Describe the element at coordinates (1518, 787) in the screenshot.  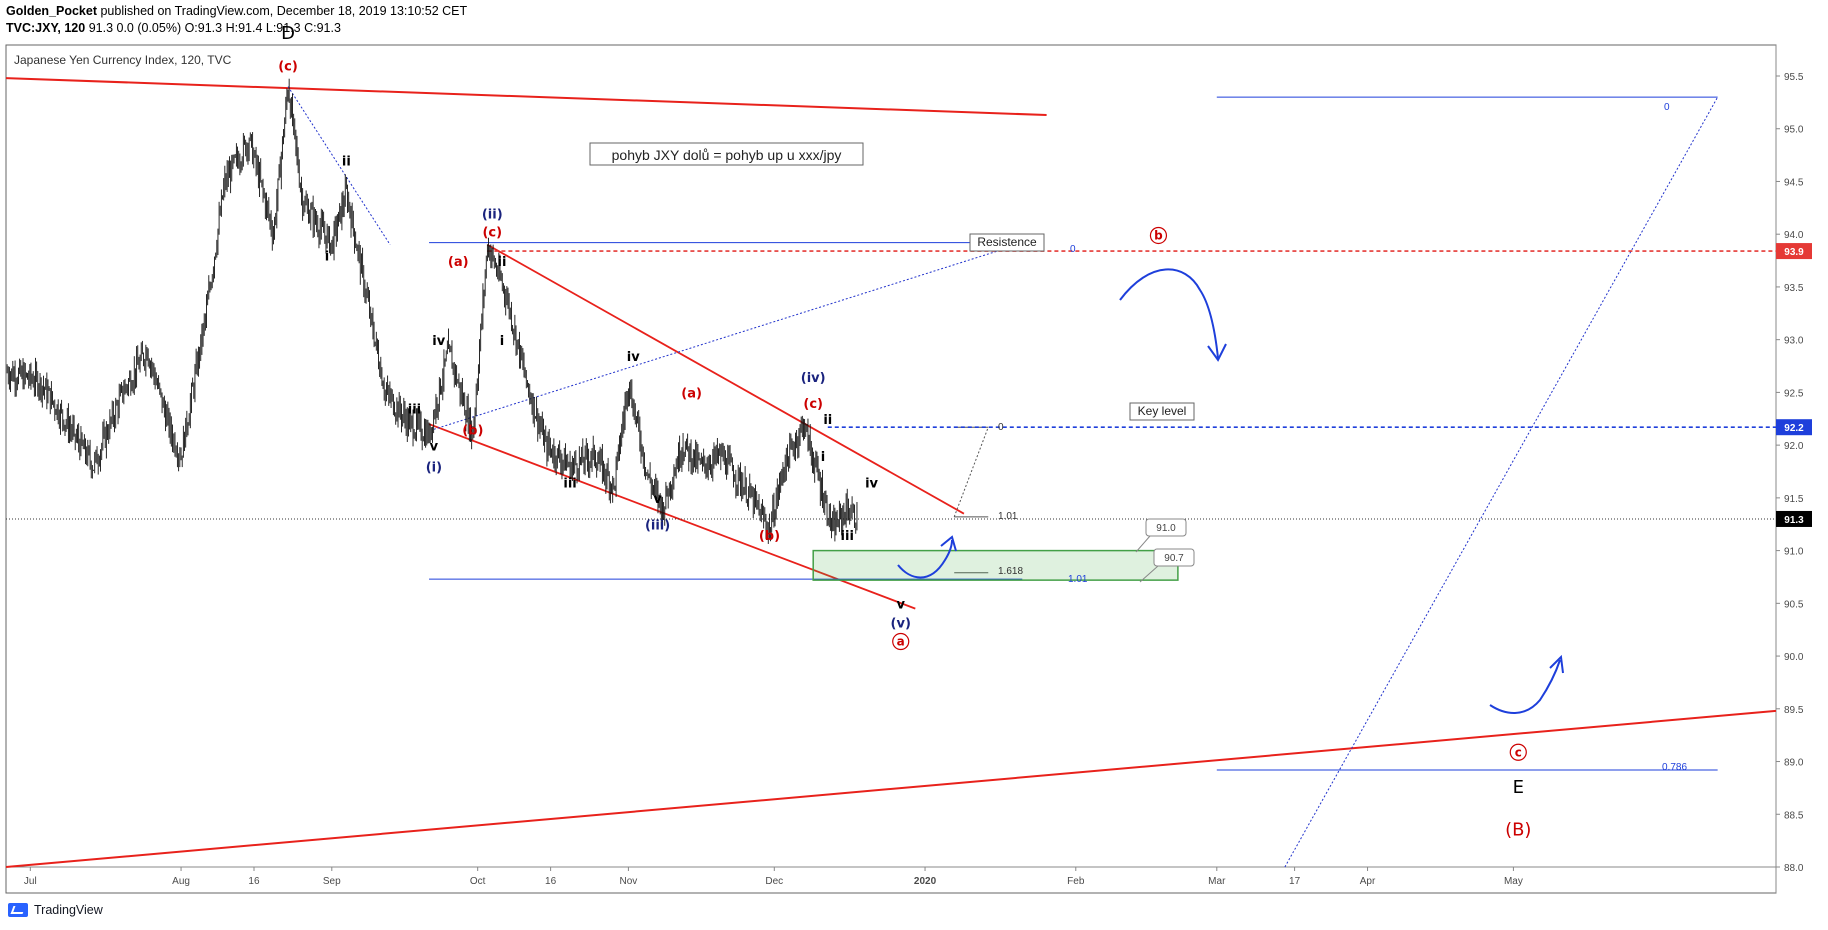
I see `wave-label: E` at that location.